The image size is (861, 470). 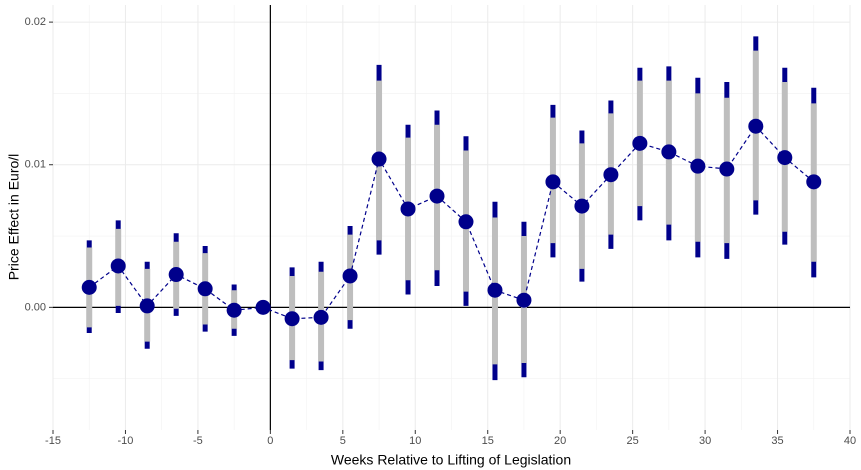 What do you see at coordinates (560, 441) in the screenshot?
I see `x-tick-label: 20` at bounding box center [560, 441].